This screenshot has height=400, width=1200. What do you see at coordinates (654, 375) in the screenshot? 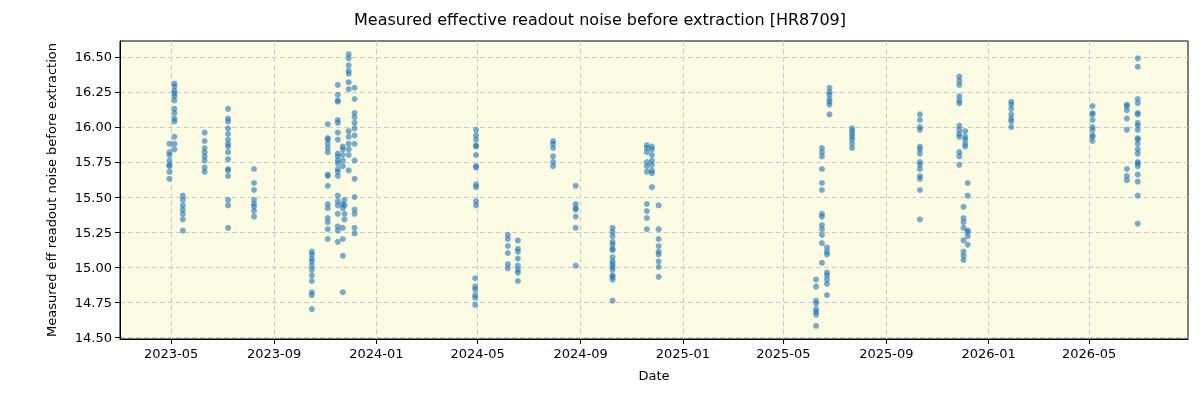
I see `x-axis-title: Date` at bounding box center [654, 375].